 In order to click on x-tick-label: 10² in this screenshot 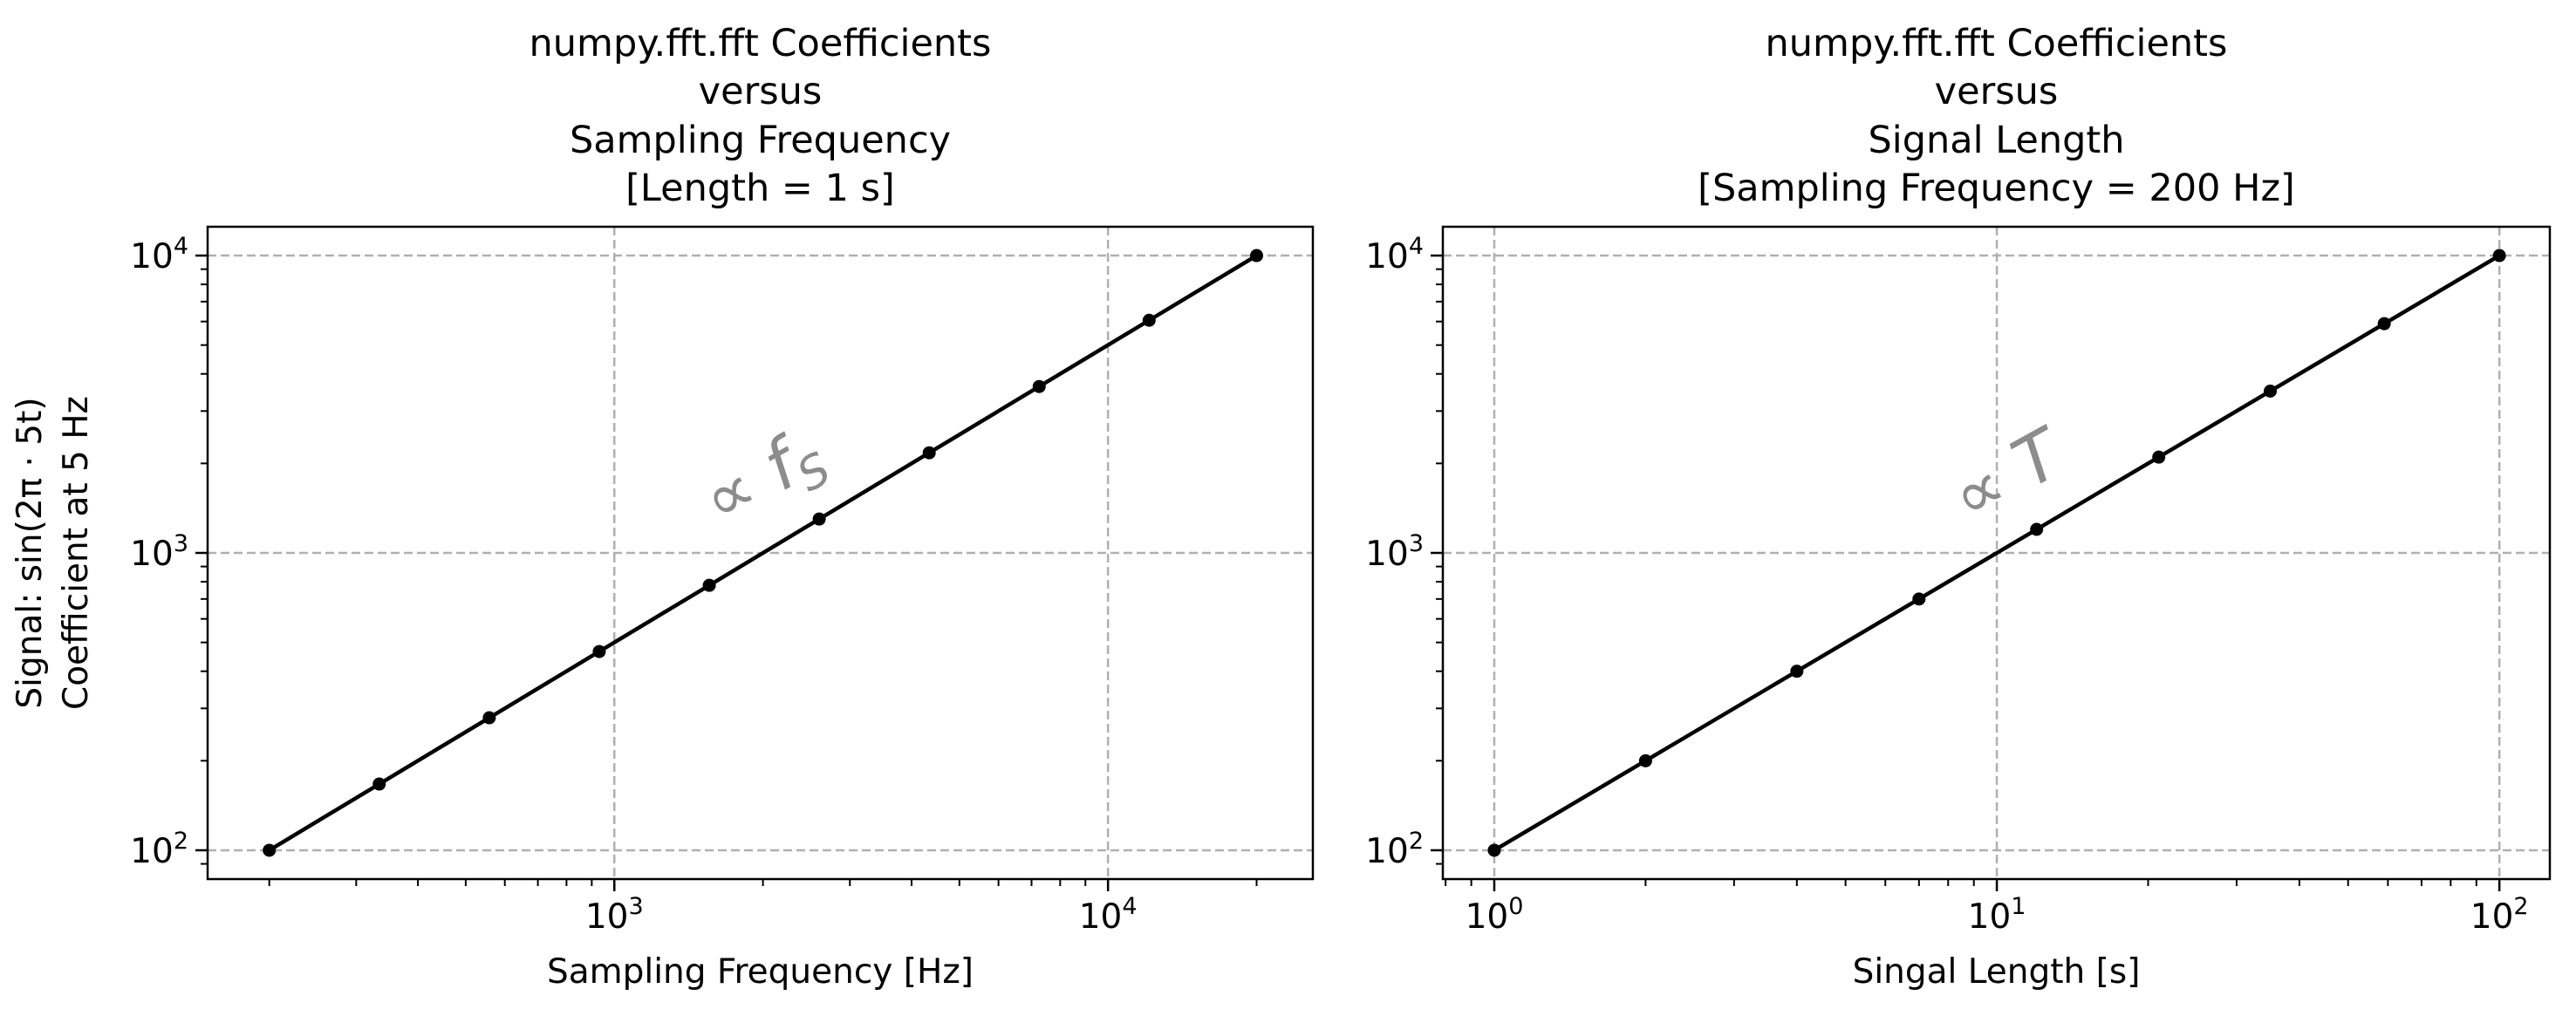, I will do `click(2499, 915)`.